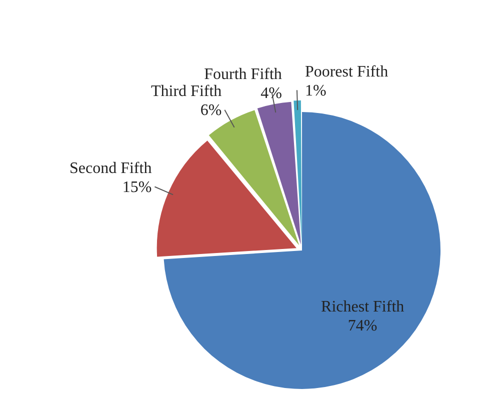 The image size is (484, 401). What do you see at coordinates (271, 93) in the screenshot?
I see `data-label: 4%` at bounding box center [271, 93].